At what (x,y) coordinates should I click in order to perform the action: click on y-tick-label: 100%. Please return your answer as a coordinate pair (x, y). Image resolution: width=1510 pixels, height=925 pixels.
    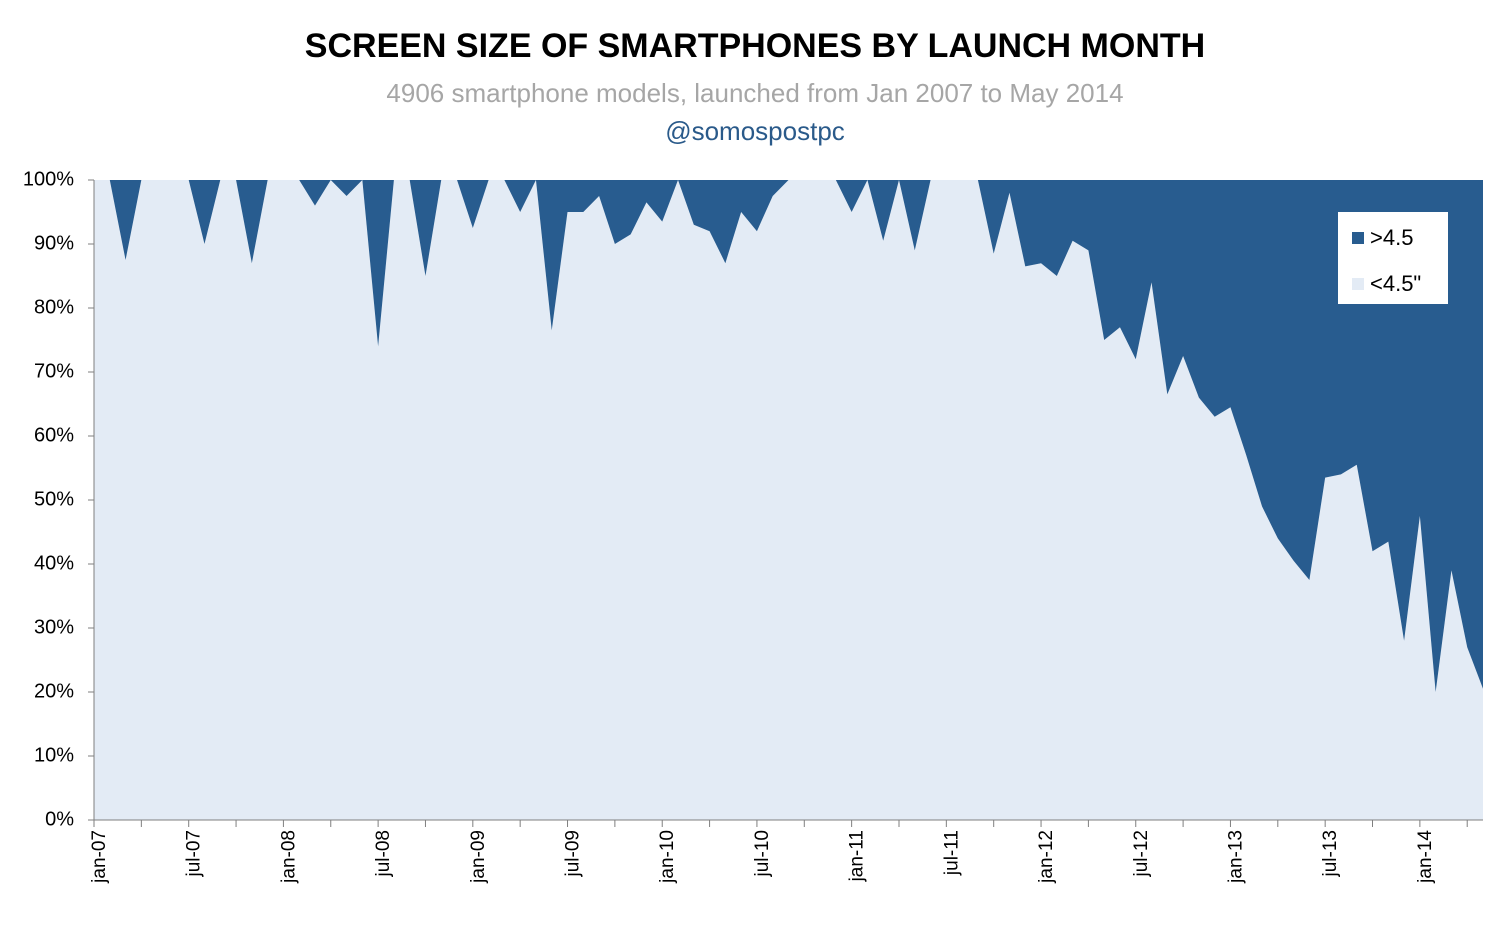
    Looking at the image, I should click on (48, 179).